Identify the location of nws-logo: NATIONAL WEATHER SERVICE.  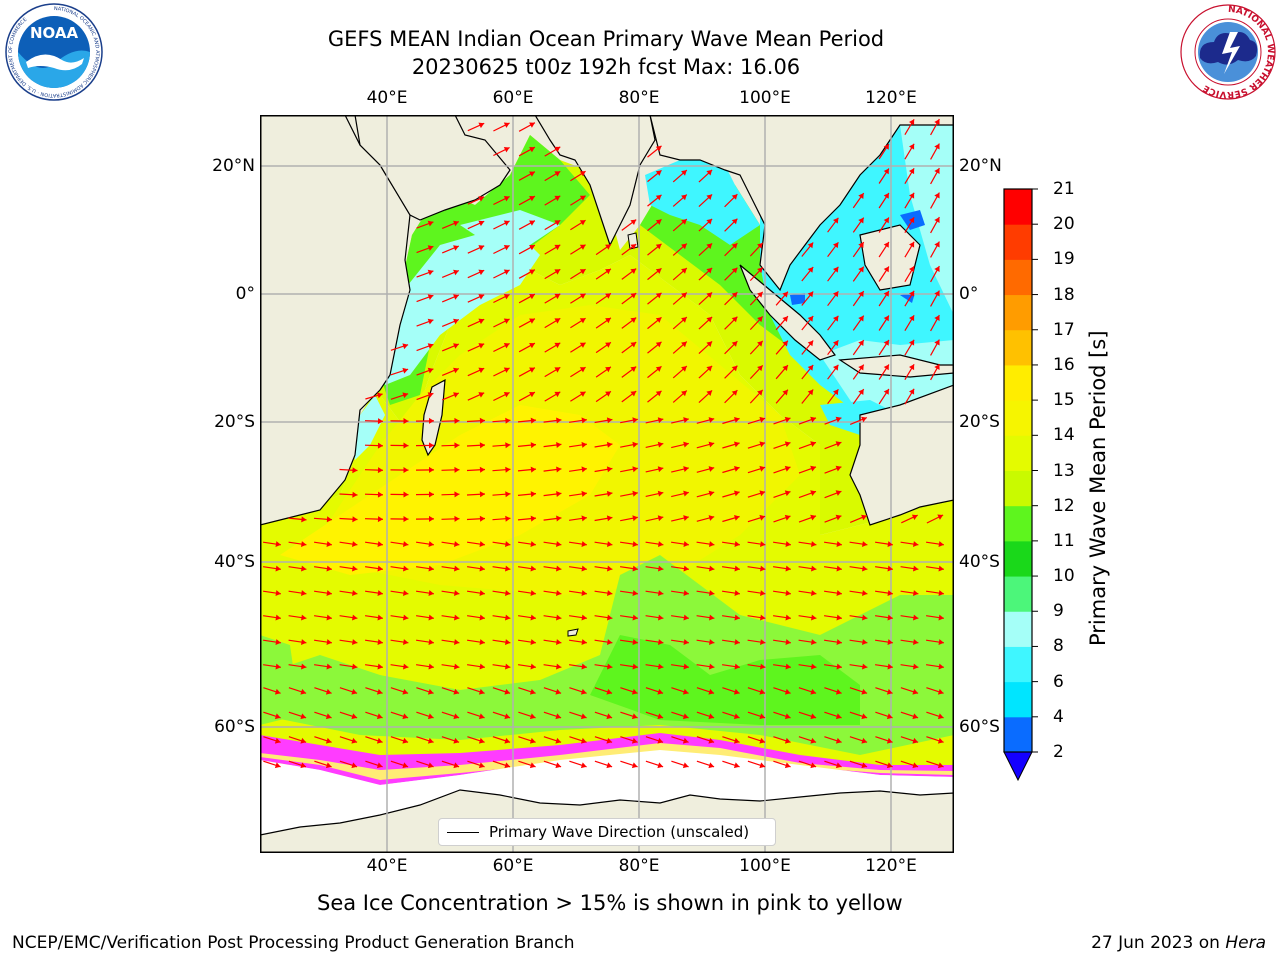
(1228, 52).